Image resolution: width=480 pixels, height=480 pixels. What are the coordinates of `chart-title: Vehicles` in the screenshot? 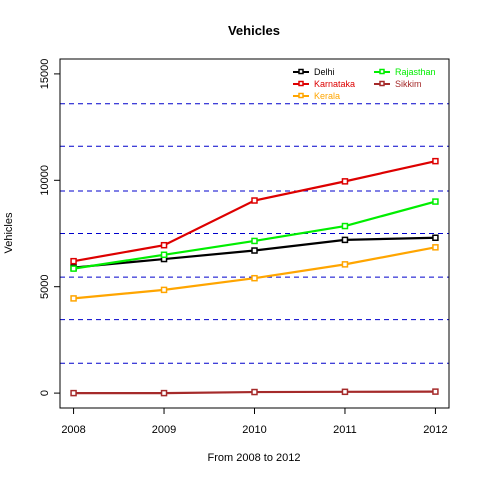 It's located at (254, 30).